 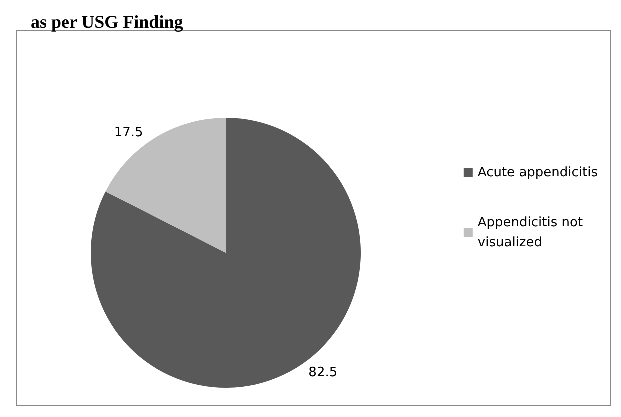 I want to click on chart-title: as per USG Finding, so click(x=107, y=22).